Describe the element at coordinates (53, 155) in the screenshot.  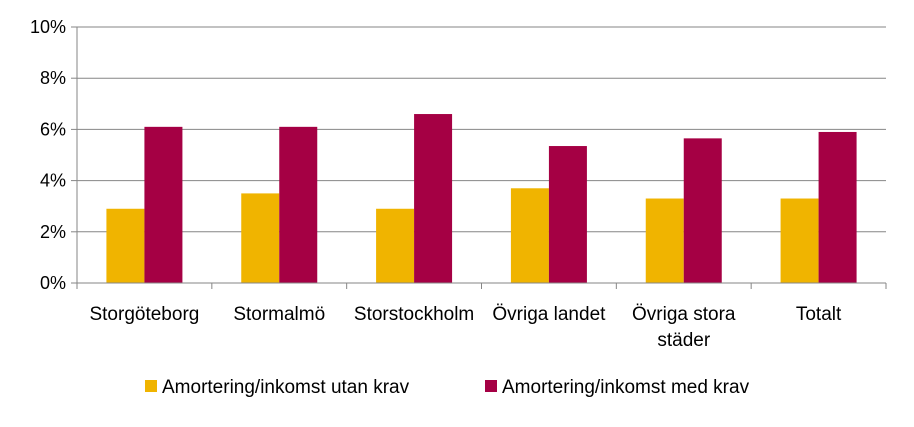
I see `y-axis-ticks: 0% 2% 4% 6% 8% 10%` at that location.